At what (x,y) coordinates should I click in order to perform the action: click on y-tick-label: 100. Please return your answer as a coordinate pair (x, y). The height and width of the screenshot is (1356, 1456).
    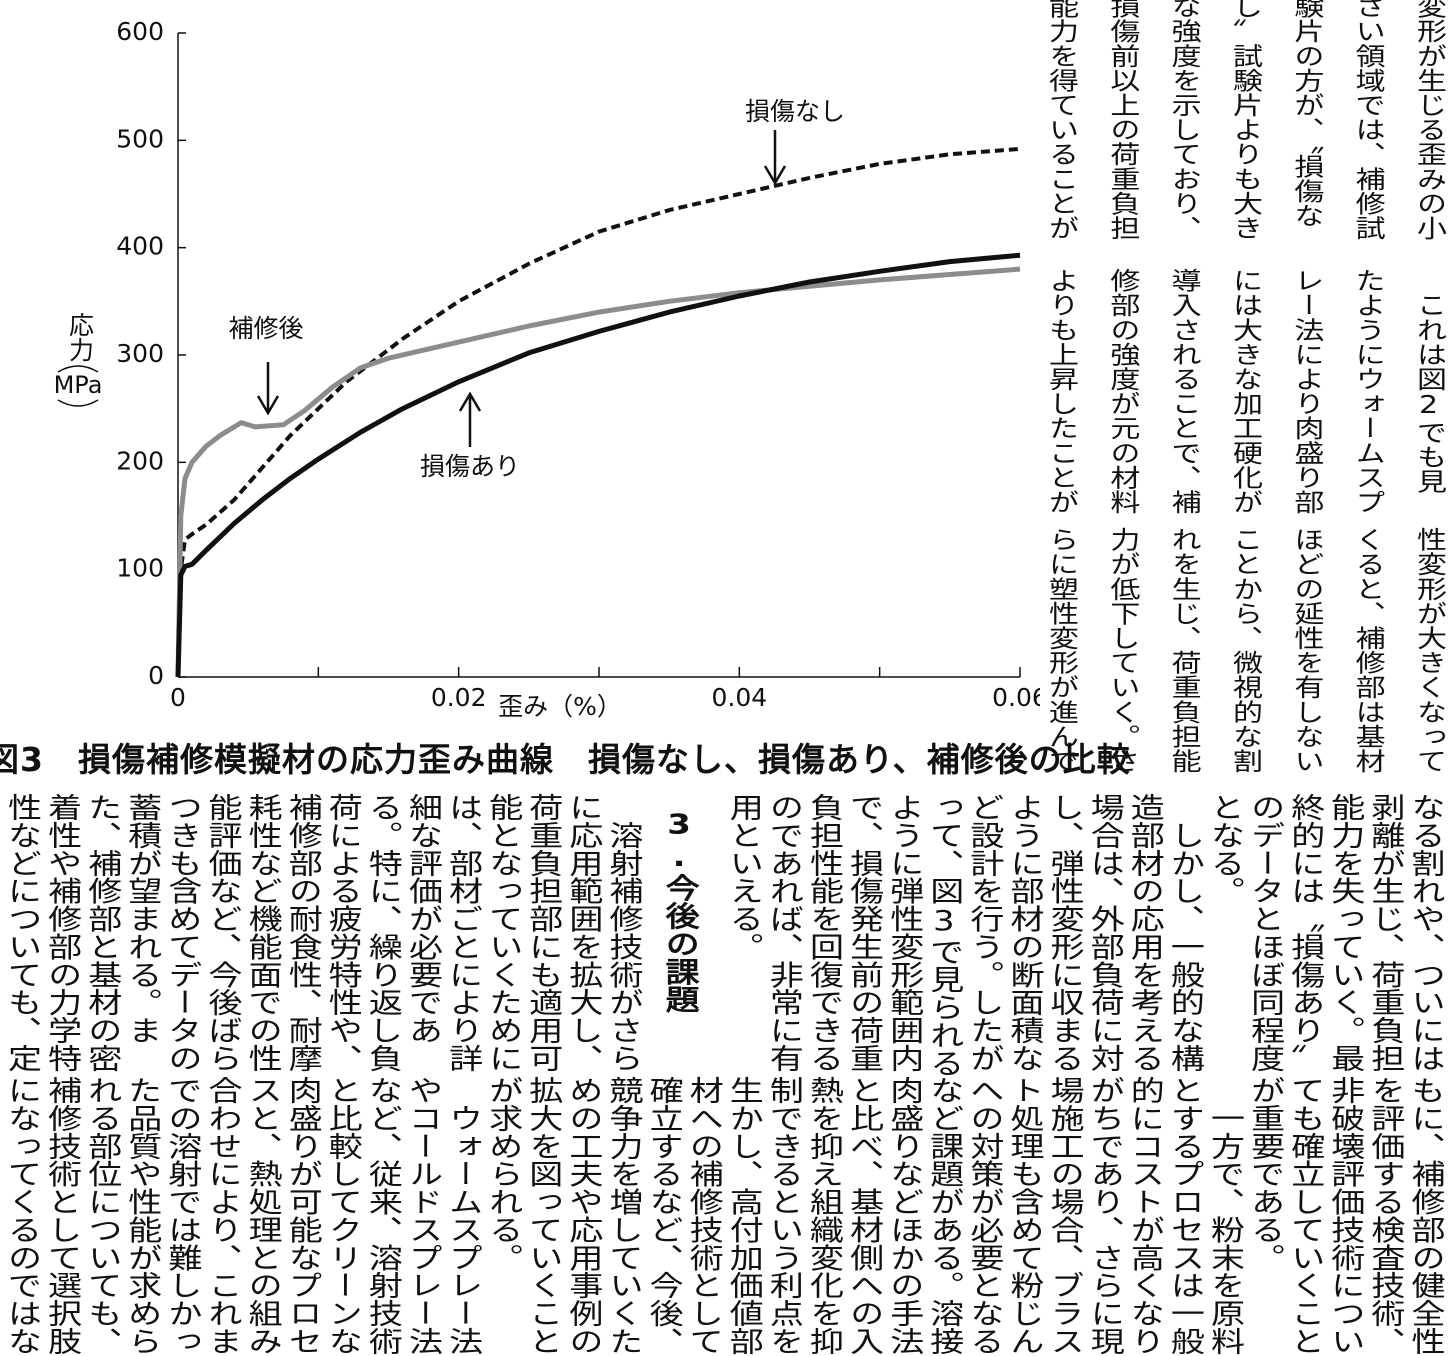
    Looking at the image, I should click on (140, 568).